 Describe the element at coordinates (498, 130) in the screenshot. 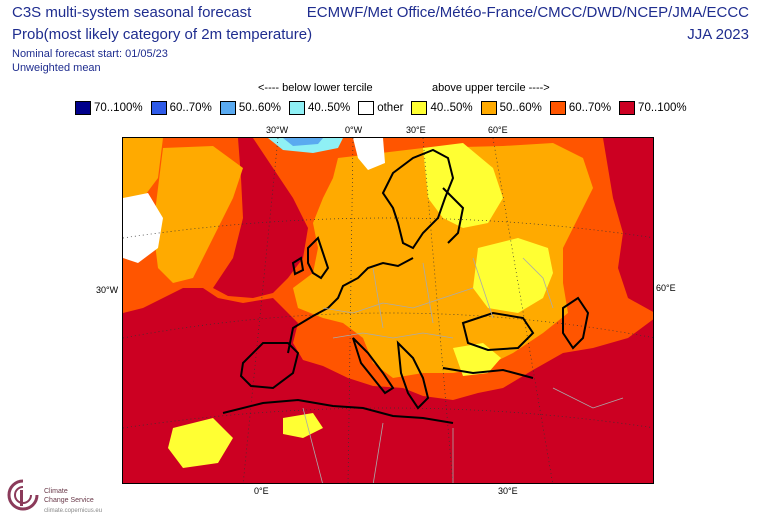

I see `axis-top-60e: 60°E` at that location.